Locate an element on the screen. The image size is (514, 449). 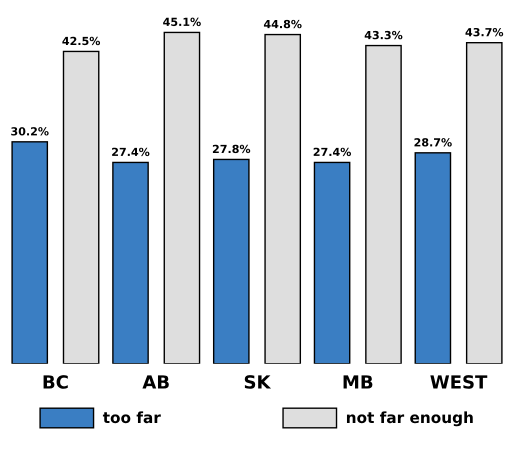
data-label: 27.8% is located at coordinates (231, 149).